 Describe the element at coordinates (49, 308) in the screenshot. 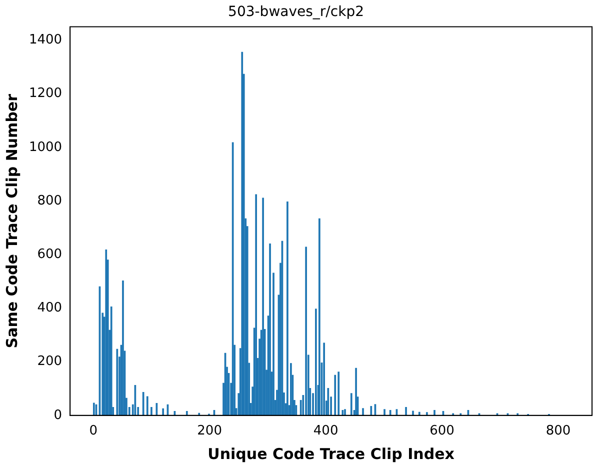

I see `y-tick-label: 400` at that location.